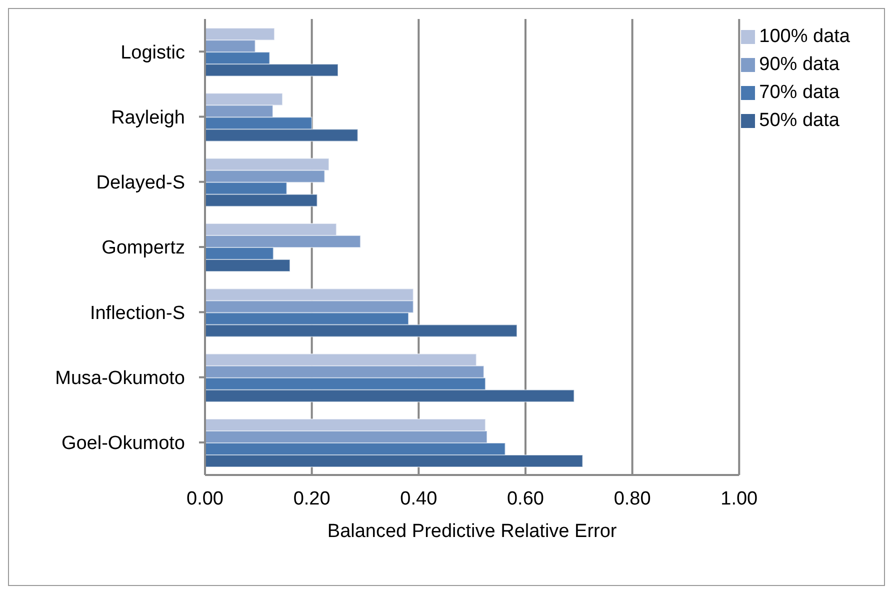 The image size is (893, 594). What do you see at coordinates (525, 499) in the screenshot?
I see `x-tick-label: 0.60` at bounding box center [525, 499].